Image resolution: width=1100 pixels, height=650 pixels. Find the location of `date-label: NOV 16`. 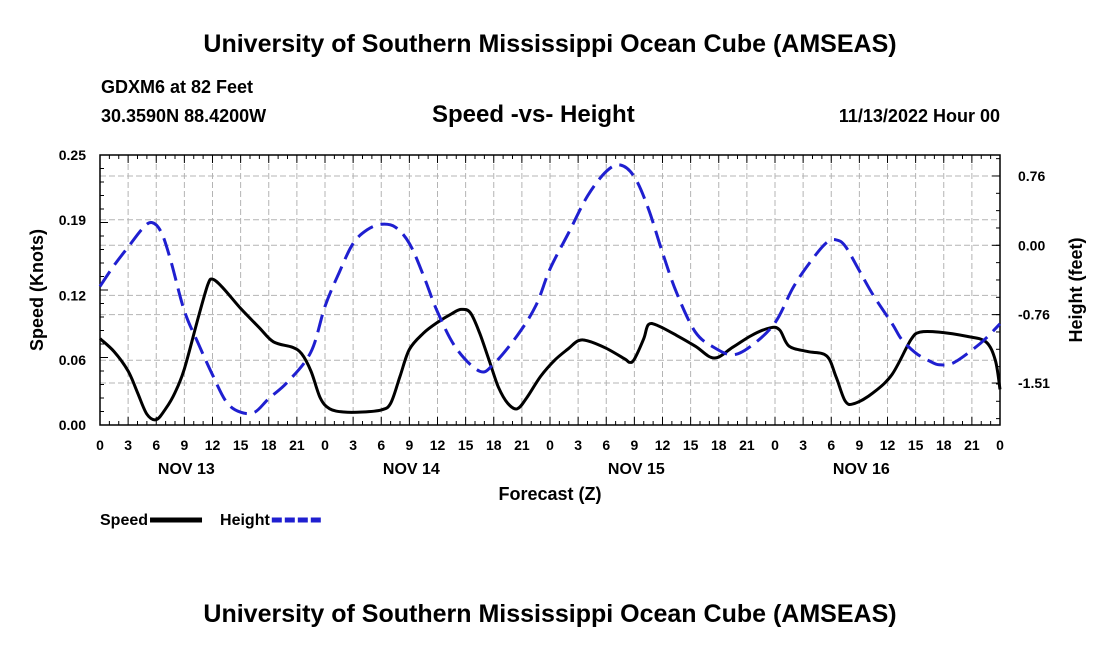

date-label: NOV 16 is located at coordinates (861, 469).